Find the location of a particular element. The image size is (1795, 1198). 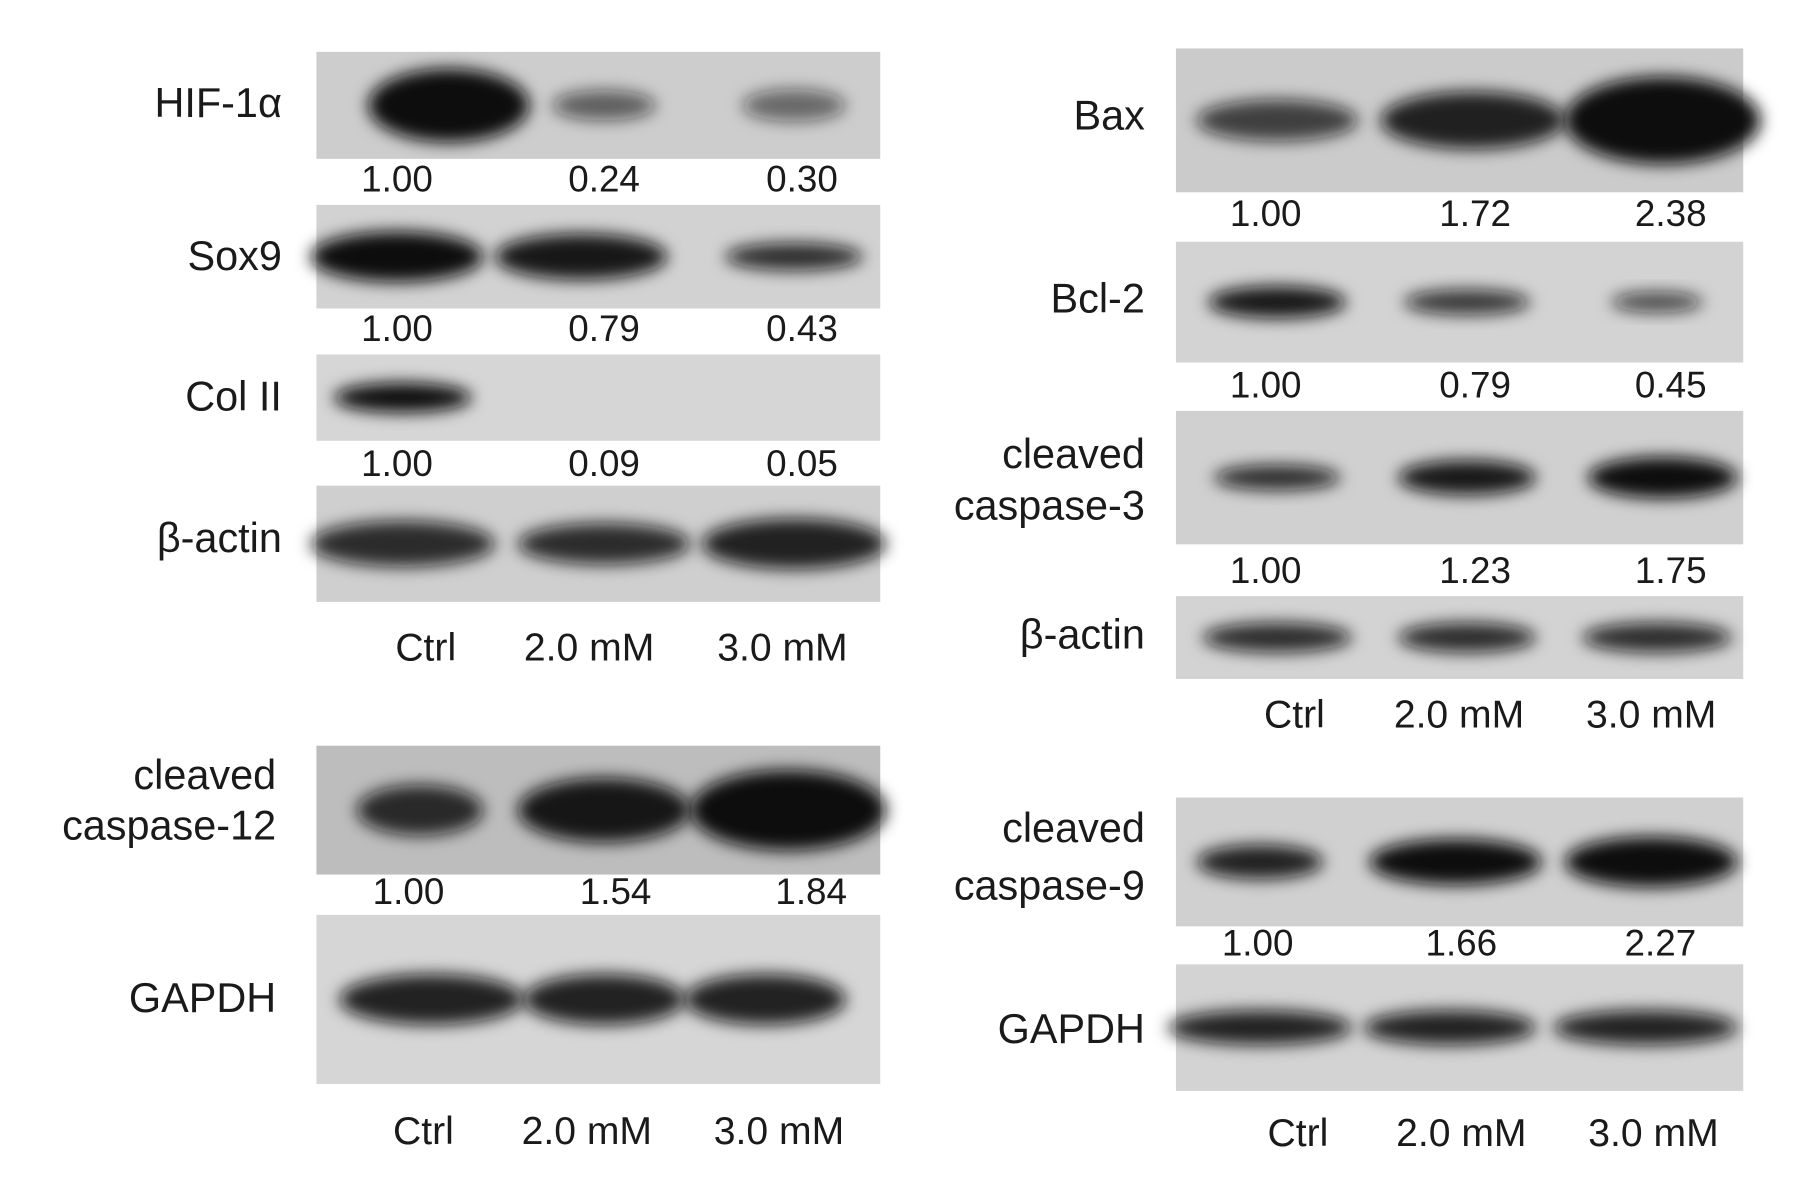

relative-density: 0.09 is located at coordinates (604, 463).